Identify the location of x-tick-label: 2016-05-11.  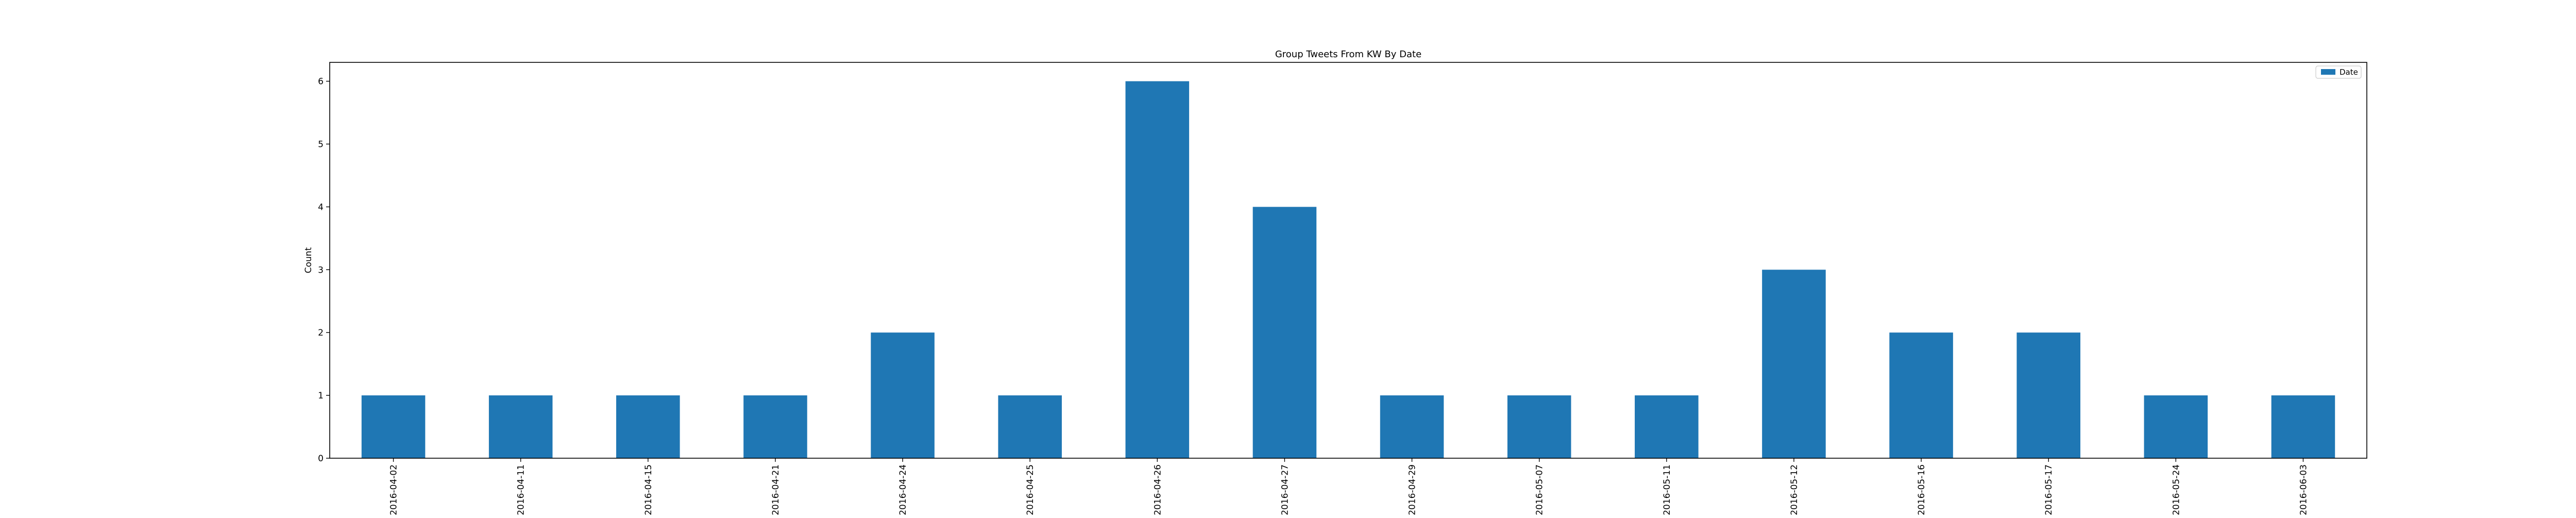
(1667, 489).